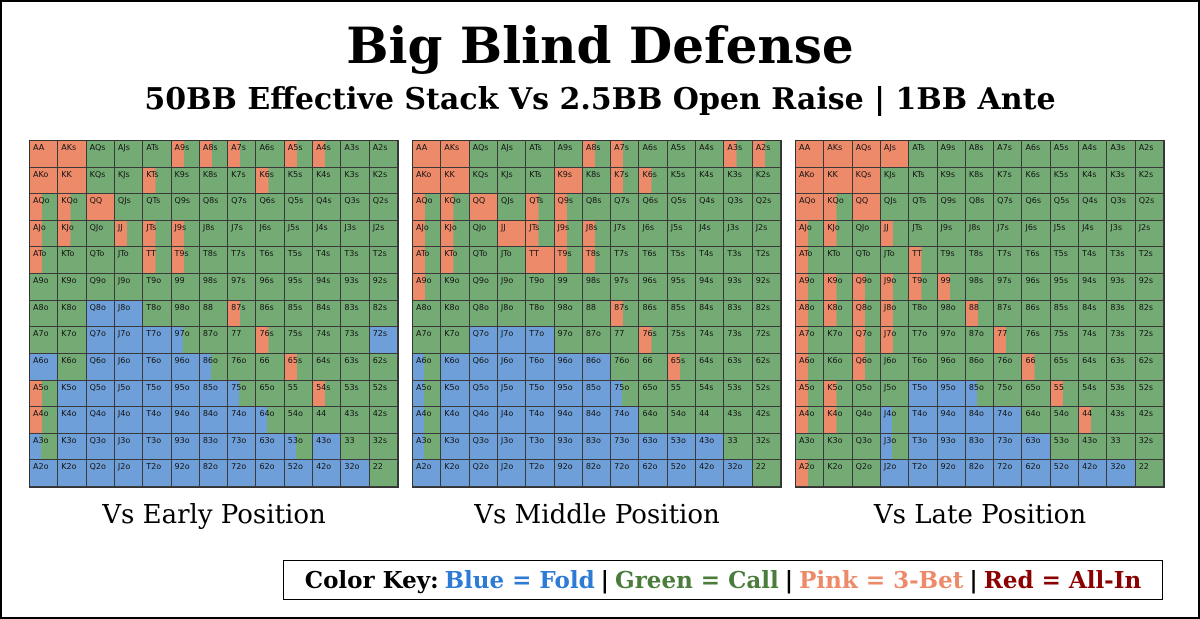 The image size is (1200, 619). I want to click on hand-label: QQ, so click(96, 201).